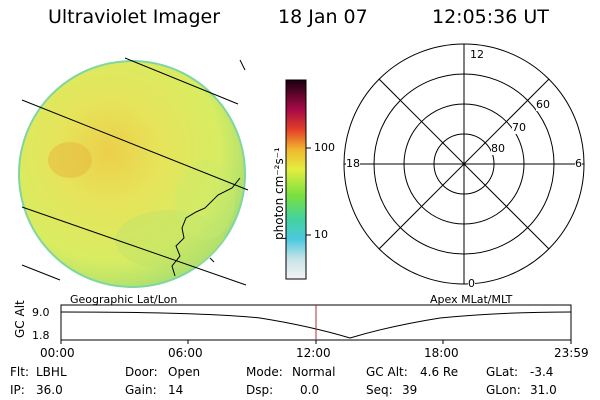  What do you see at coordinates (49, 390) in the screenshot?
I see `ip-value: 36.0` at bounding box center [49, 390].